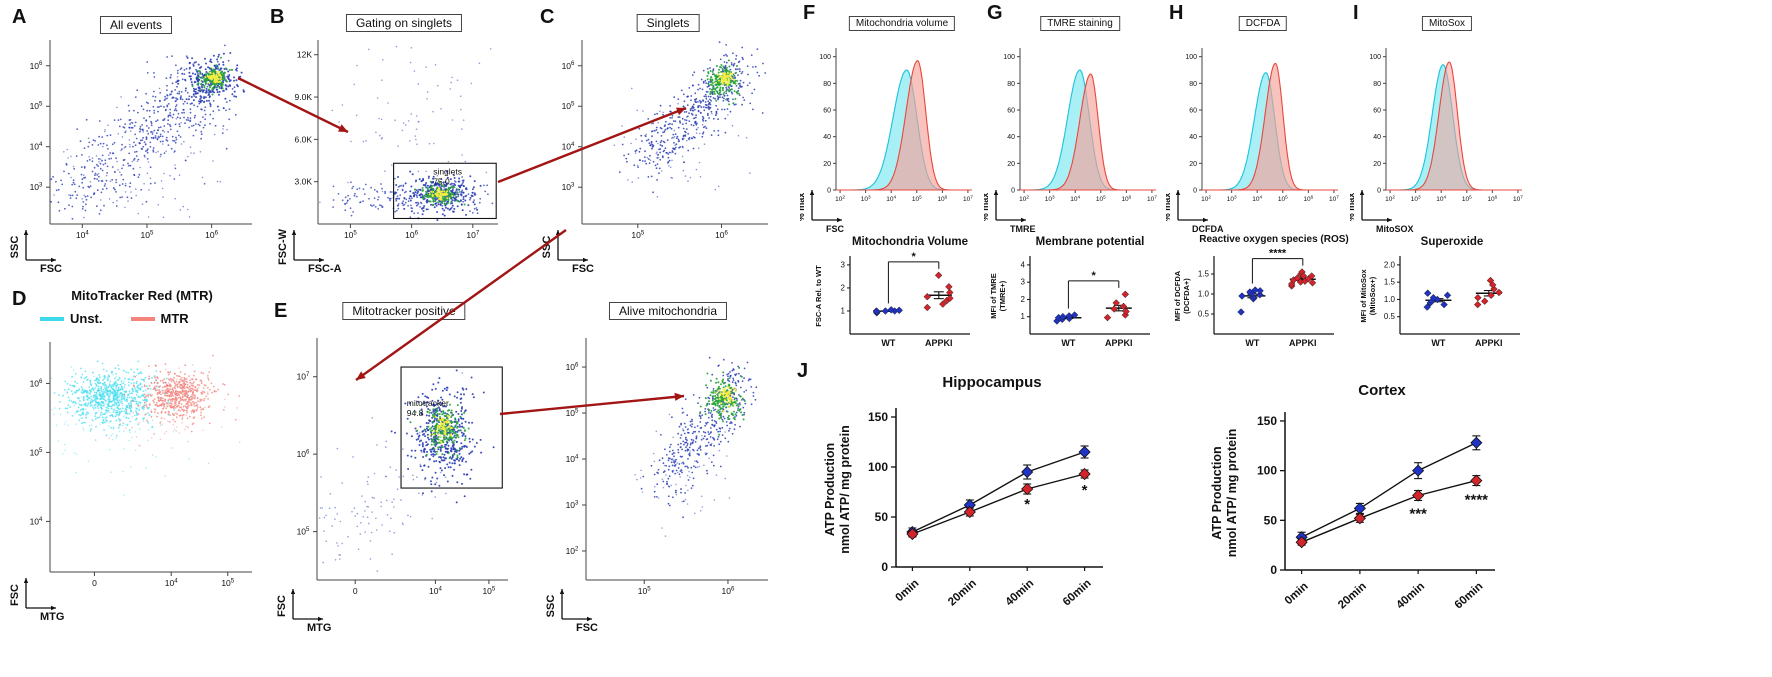 This screenshot has width=1772, height=677. Describe the element at coordinates (114, 318) in the screenshot. I see `mtr-legend: Unst. MTR` at that location.